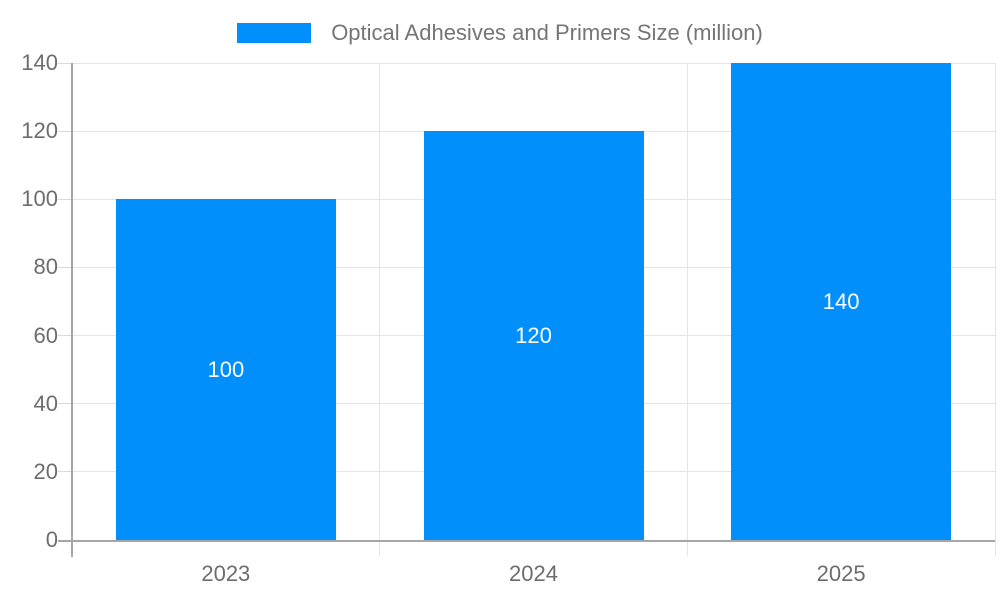  What do you see at coordinates (45, 403) in the screenshot?
I see `y-axis-tick-label: 40` at bounding box center [45, 403].